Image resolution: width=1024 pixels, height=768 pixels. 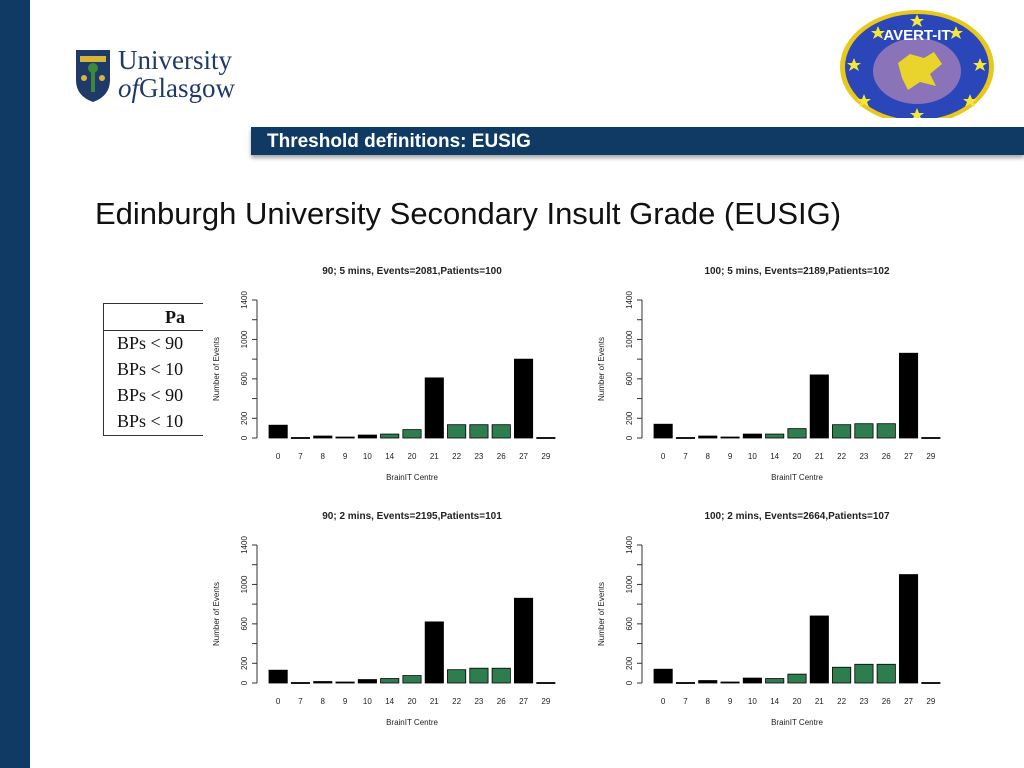 What do you see at coordinates (175, 60) in the screenshot?
I see `logo-line-1: University` at bounding box center [175, 60].